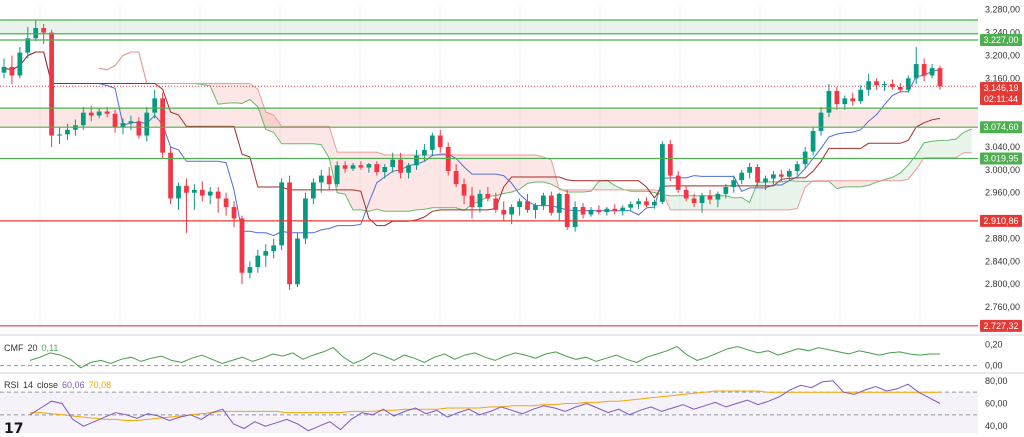 The image size is (1024, 437). I want to click on cmf-tick-label: 0,20, so click(994, 344).